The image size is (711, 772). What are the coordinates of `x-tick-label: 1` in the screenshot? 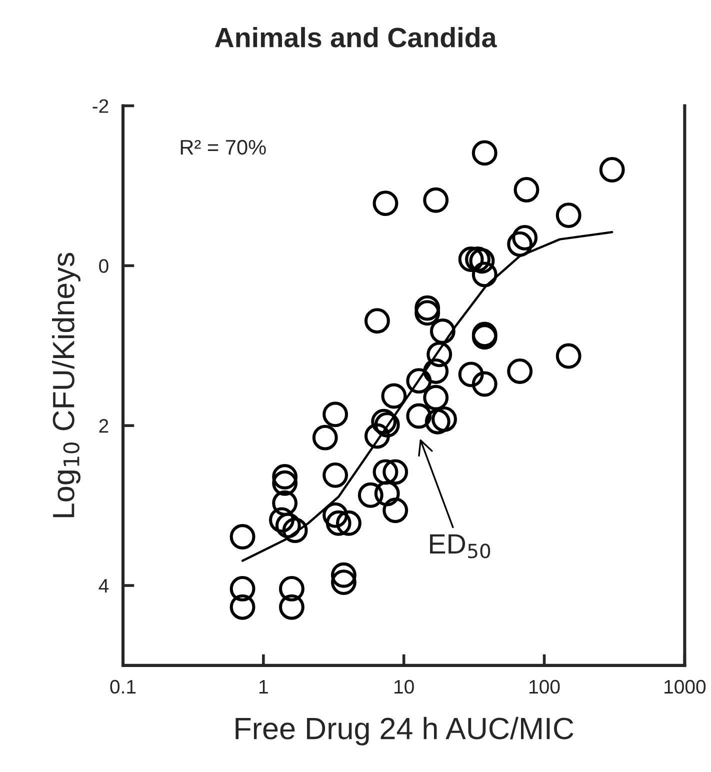 It's located at (264, 687).